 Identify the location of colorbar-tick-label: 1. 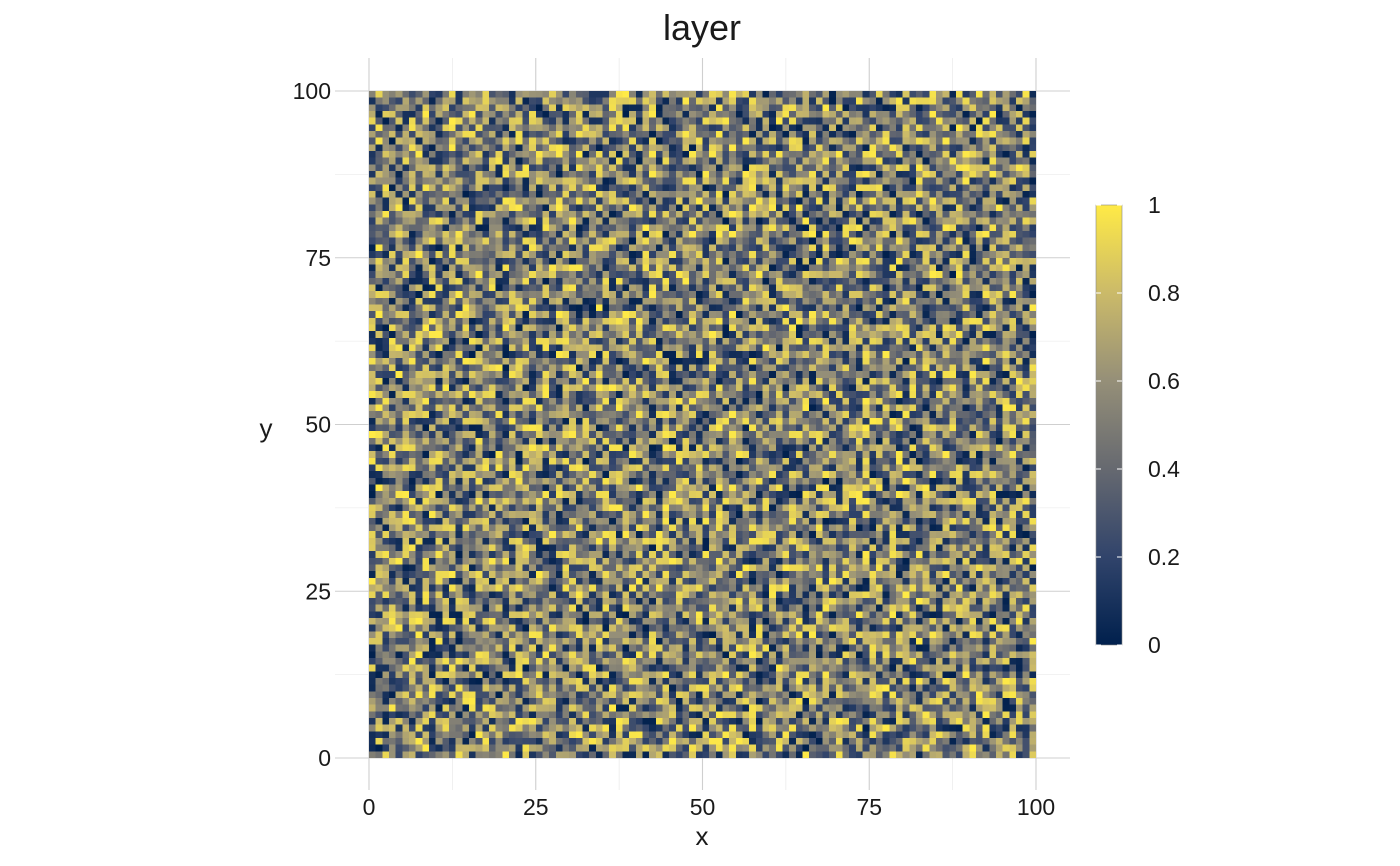
(1154, 205).